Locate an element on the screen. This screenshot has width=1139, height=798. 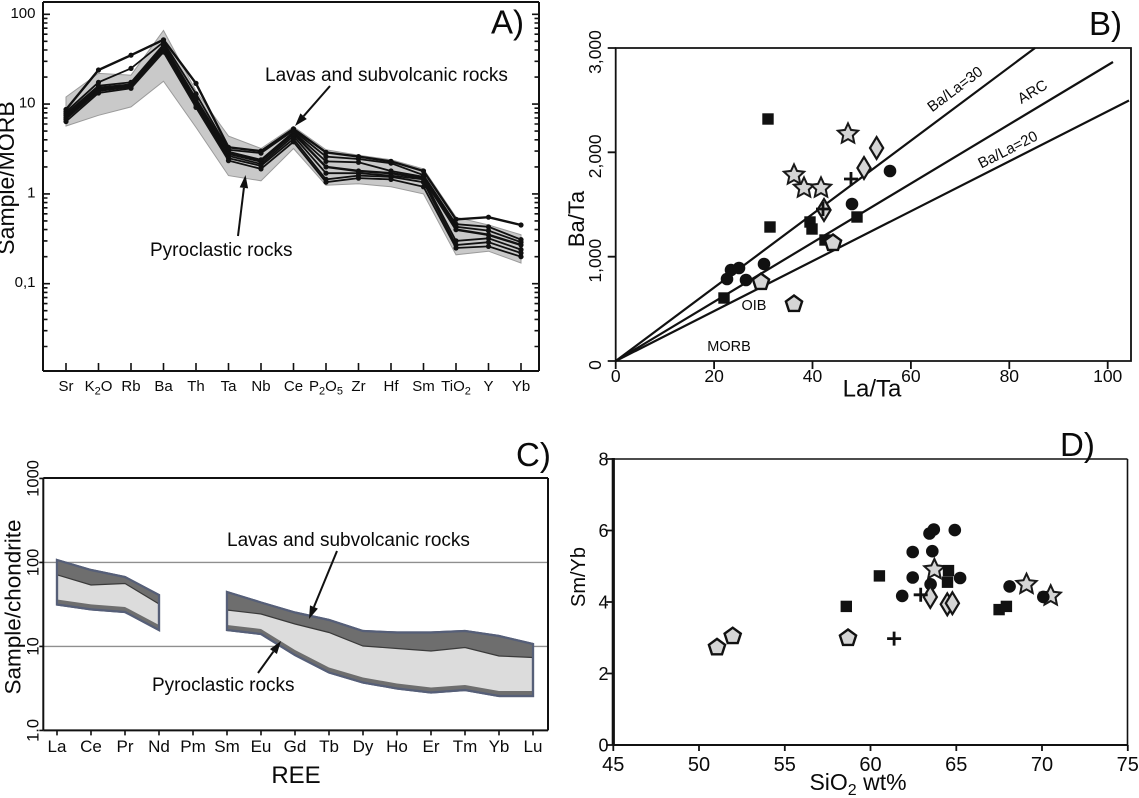
svg-text: 2 is located at coordinates (603, 674).